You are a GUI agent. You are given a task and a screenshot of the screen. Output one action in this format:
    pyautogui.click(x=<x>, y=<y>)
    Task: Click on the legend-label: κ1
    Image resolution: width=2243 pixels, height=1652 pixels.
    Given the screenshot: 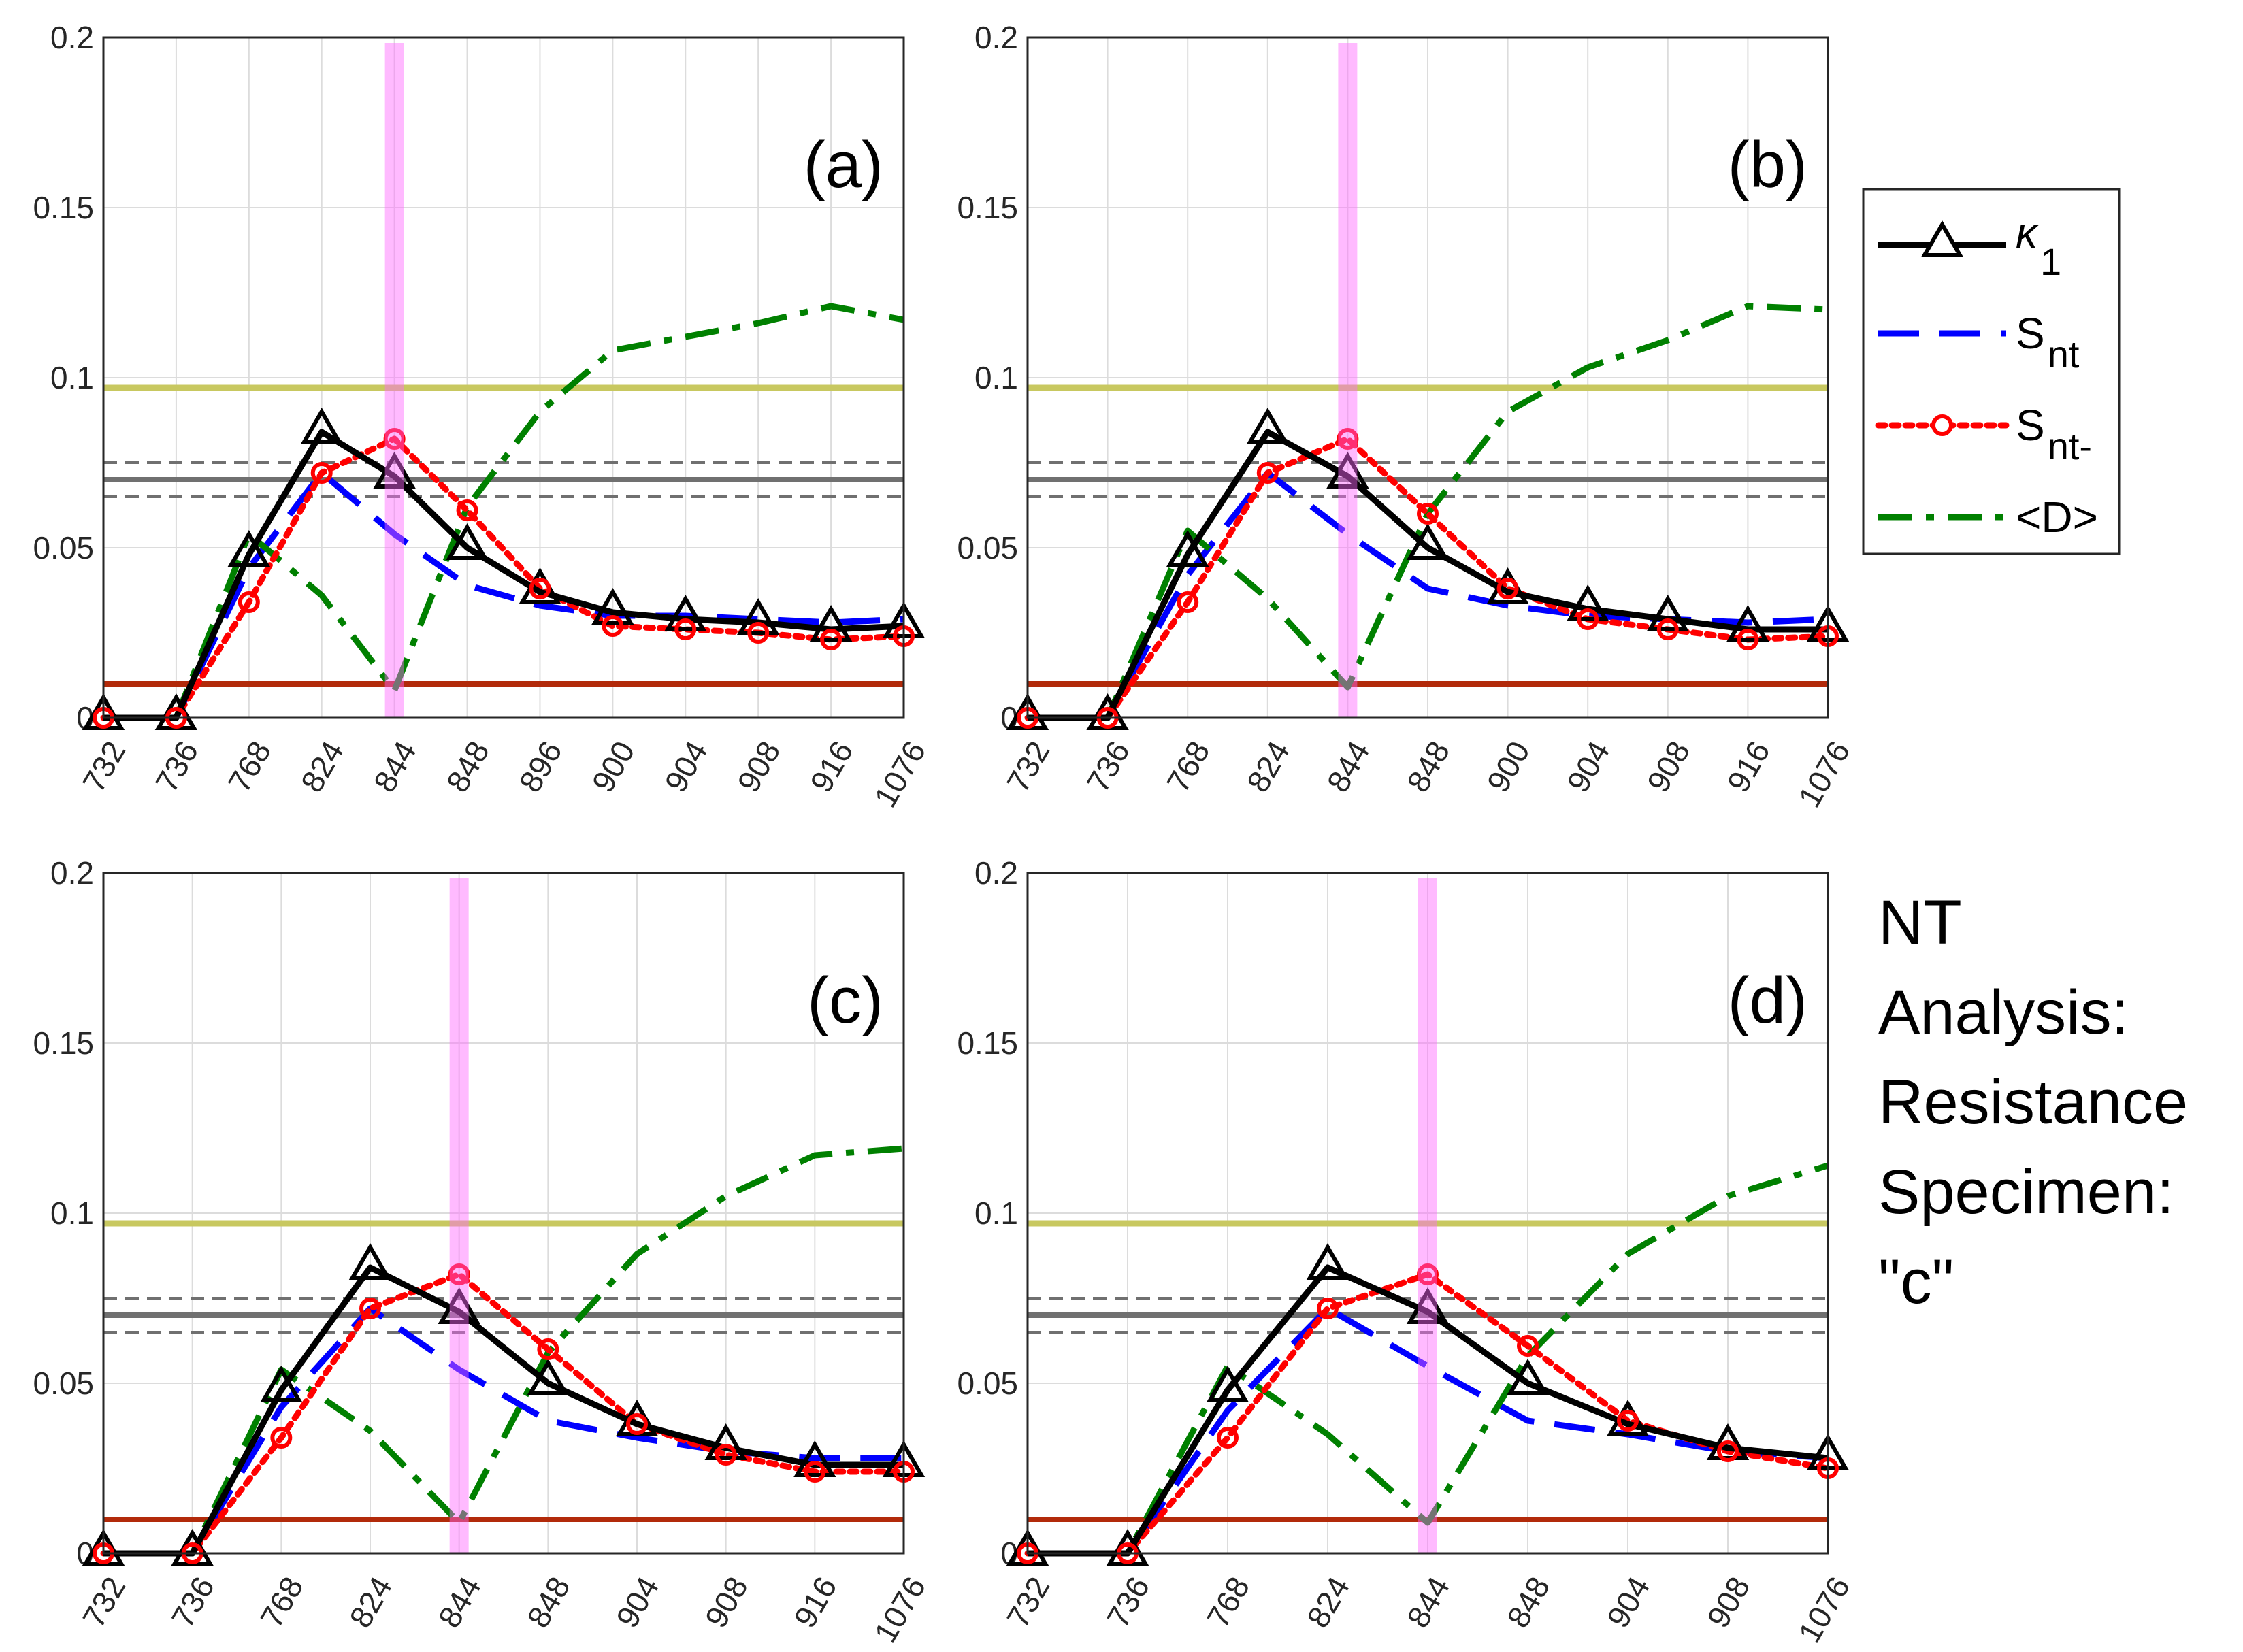 What is the action you would take?
    pyautogui.click(x=2038, y=245)
    